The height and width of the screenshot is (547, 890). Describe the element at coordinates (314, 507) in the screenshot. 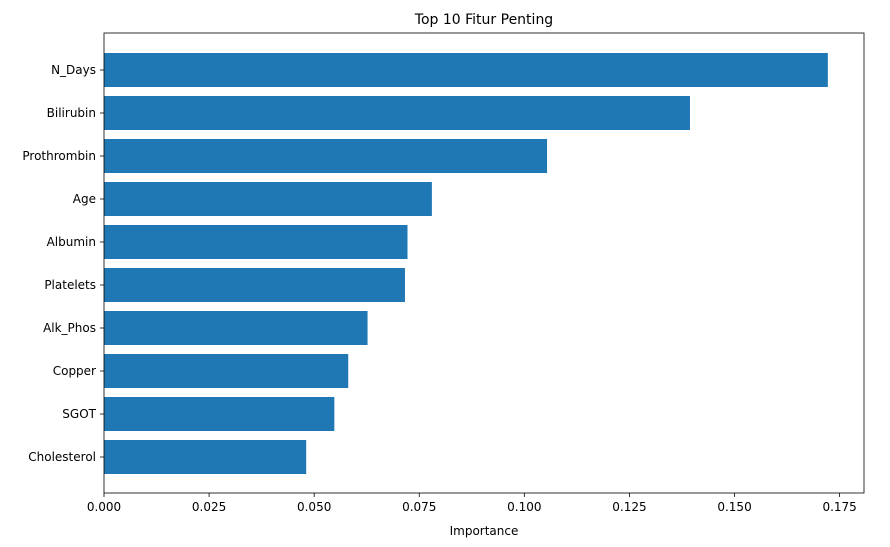

I see `x-tick-label: 0.050` at that location.